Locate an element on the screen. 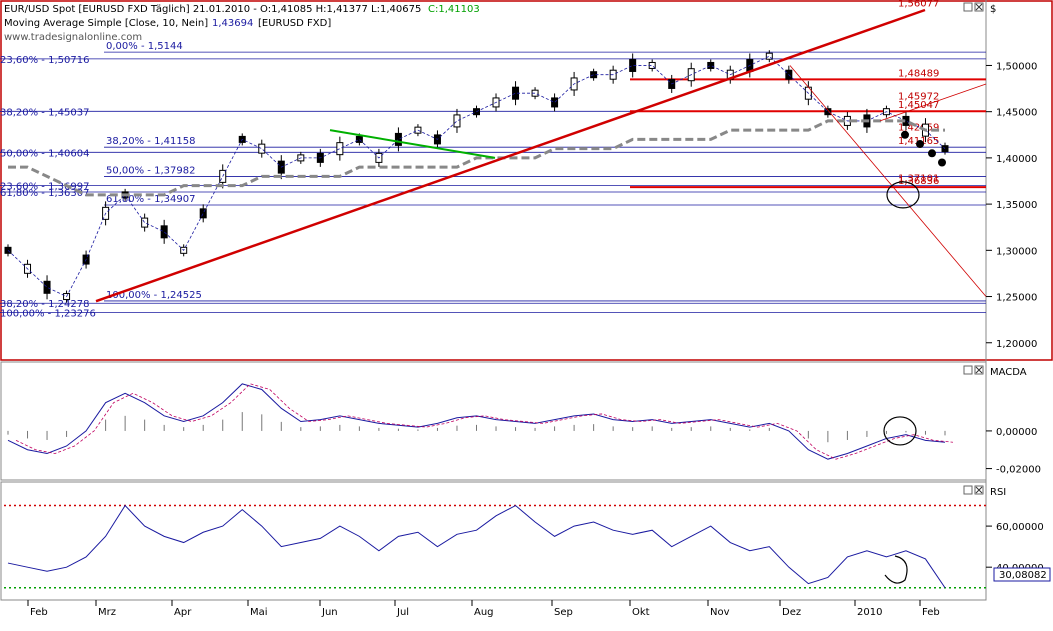  time-axis: Feb Mrz Apr Mai Jun Jul Aug Sep Okt Nov Dez 2010 Feb is located at coordinates (483, 609).